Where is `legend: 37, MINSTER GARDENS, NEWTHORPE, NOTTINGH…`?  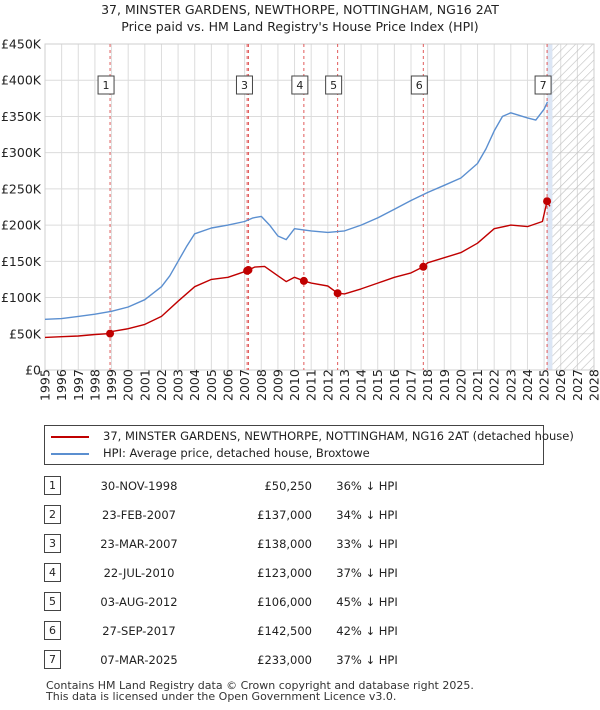 legend: 37, MINSTER GARDENS, NEWTHORPE, NOTTINGH… is located at coordinates (309, 445).